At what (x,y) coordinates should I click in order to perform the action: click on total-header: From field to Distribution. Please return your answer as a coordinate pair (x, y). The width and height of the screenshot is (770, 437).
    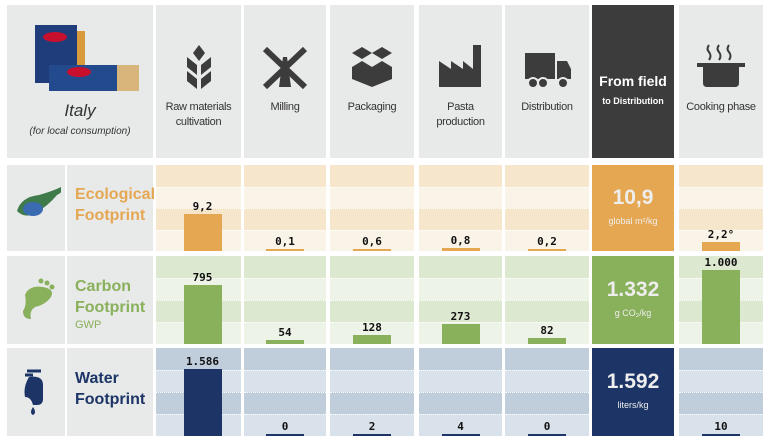
    Looking at the image, I should click on (633, 81).